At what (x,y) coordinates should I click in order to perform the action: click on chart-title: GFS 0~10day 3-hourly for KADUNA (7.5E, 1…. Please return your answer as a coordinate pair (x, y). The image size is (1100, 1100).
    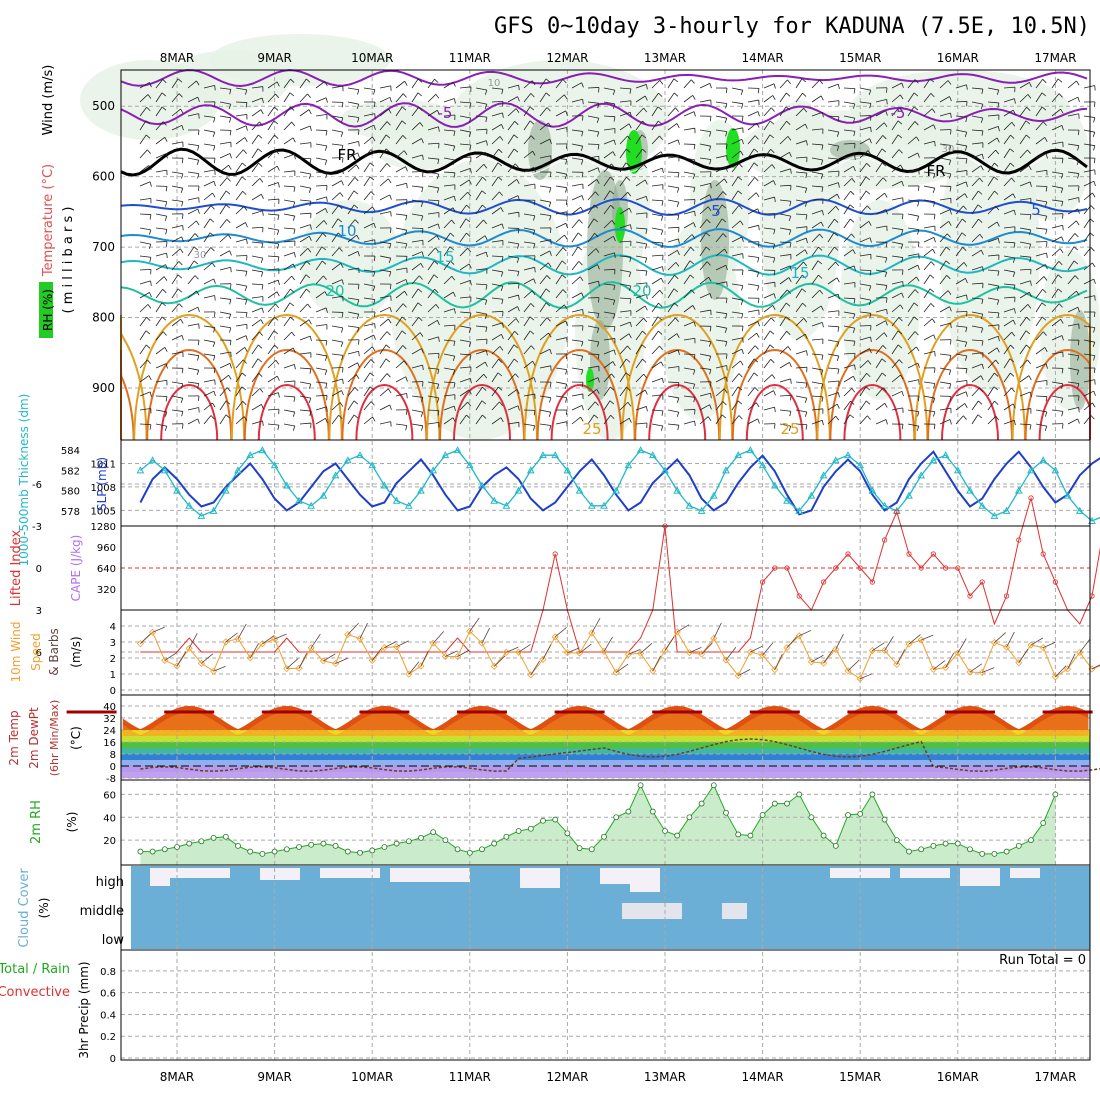
    Looking at the image, I should click on (792, 26).